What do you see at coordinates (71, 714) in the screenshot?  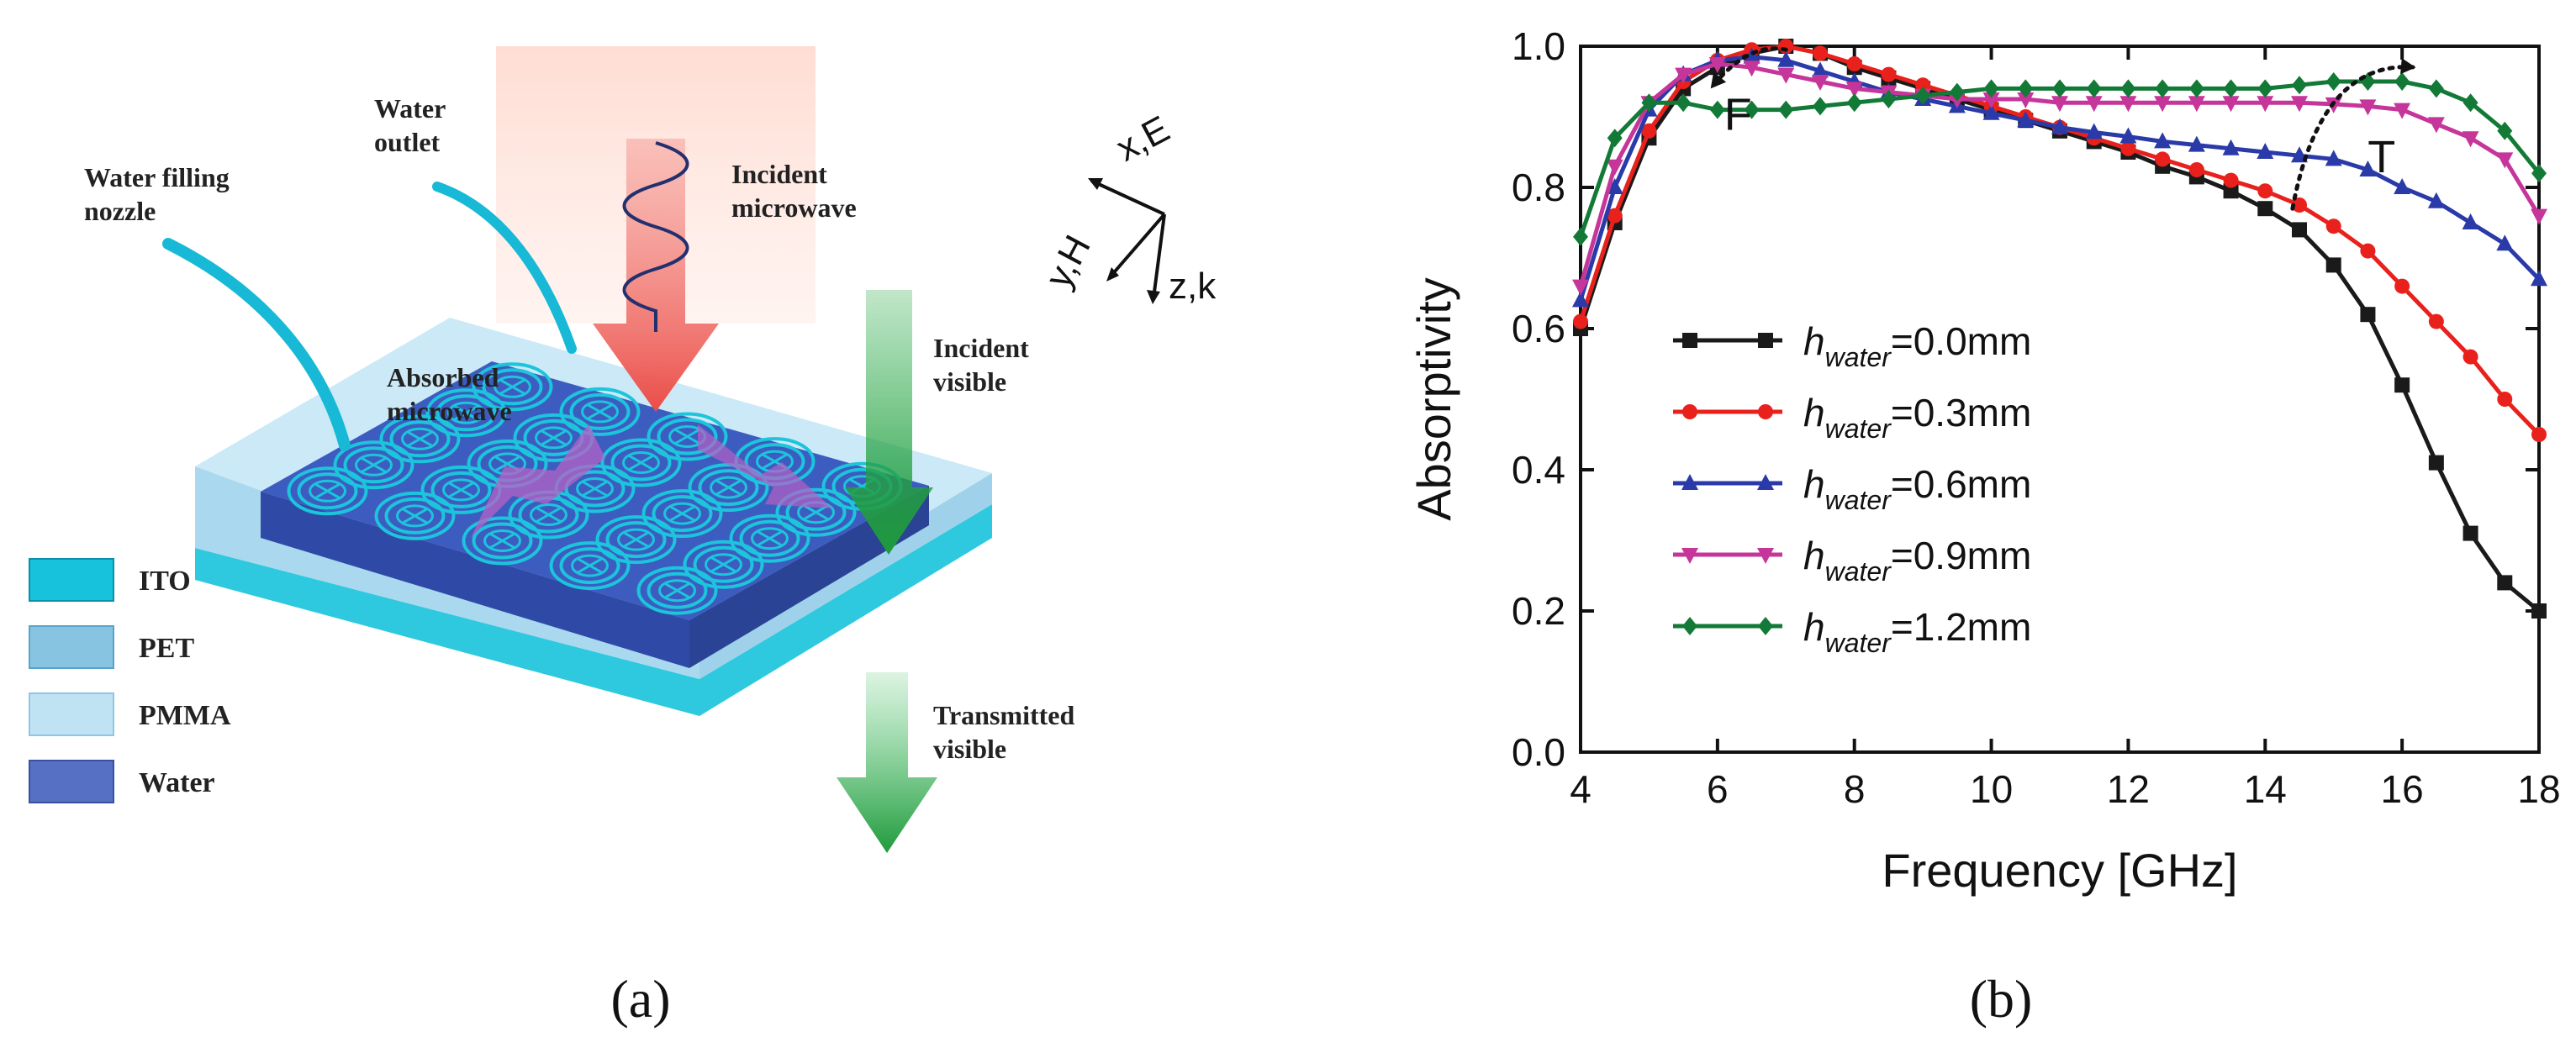 I see `legend-swatch-pmma` at bounding box center [71, 714].